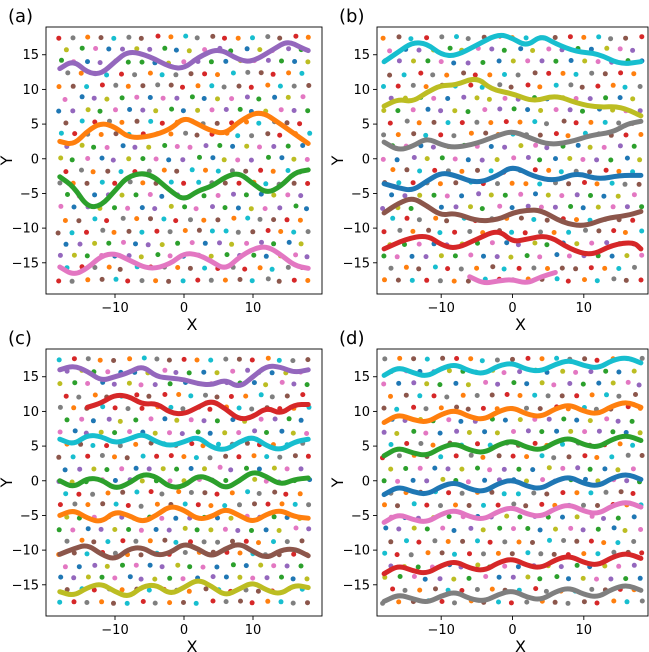 This screenshot has width=649, height=652. I want to click on y-tick-label: 0, so click(366, 481).